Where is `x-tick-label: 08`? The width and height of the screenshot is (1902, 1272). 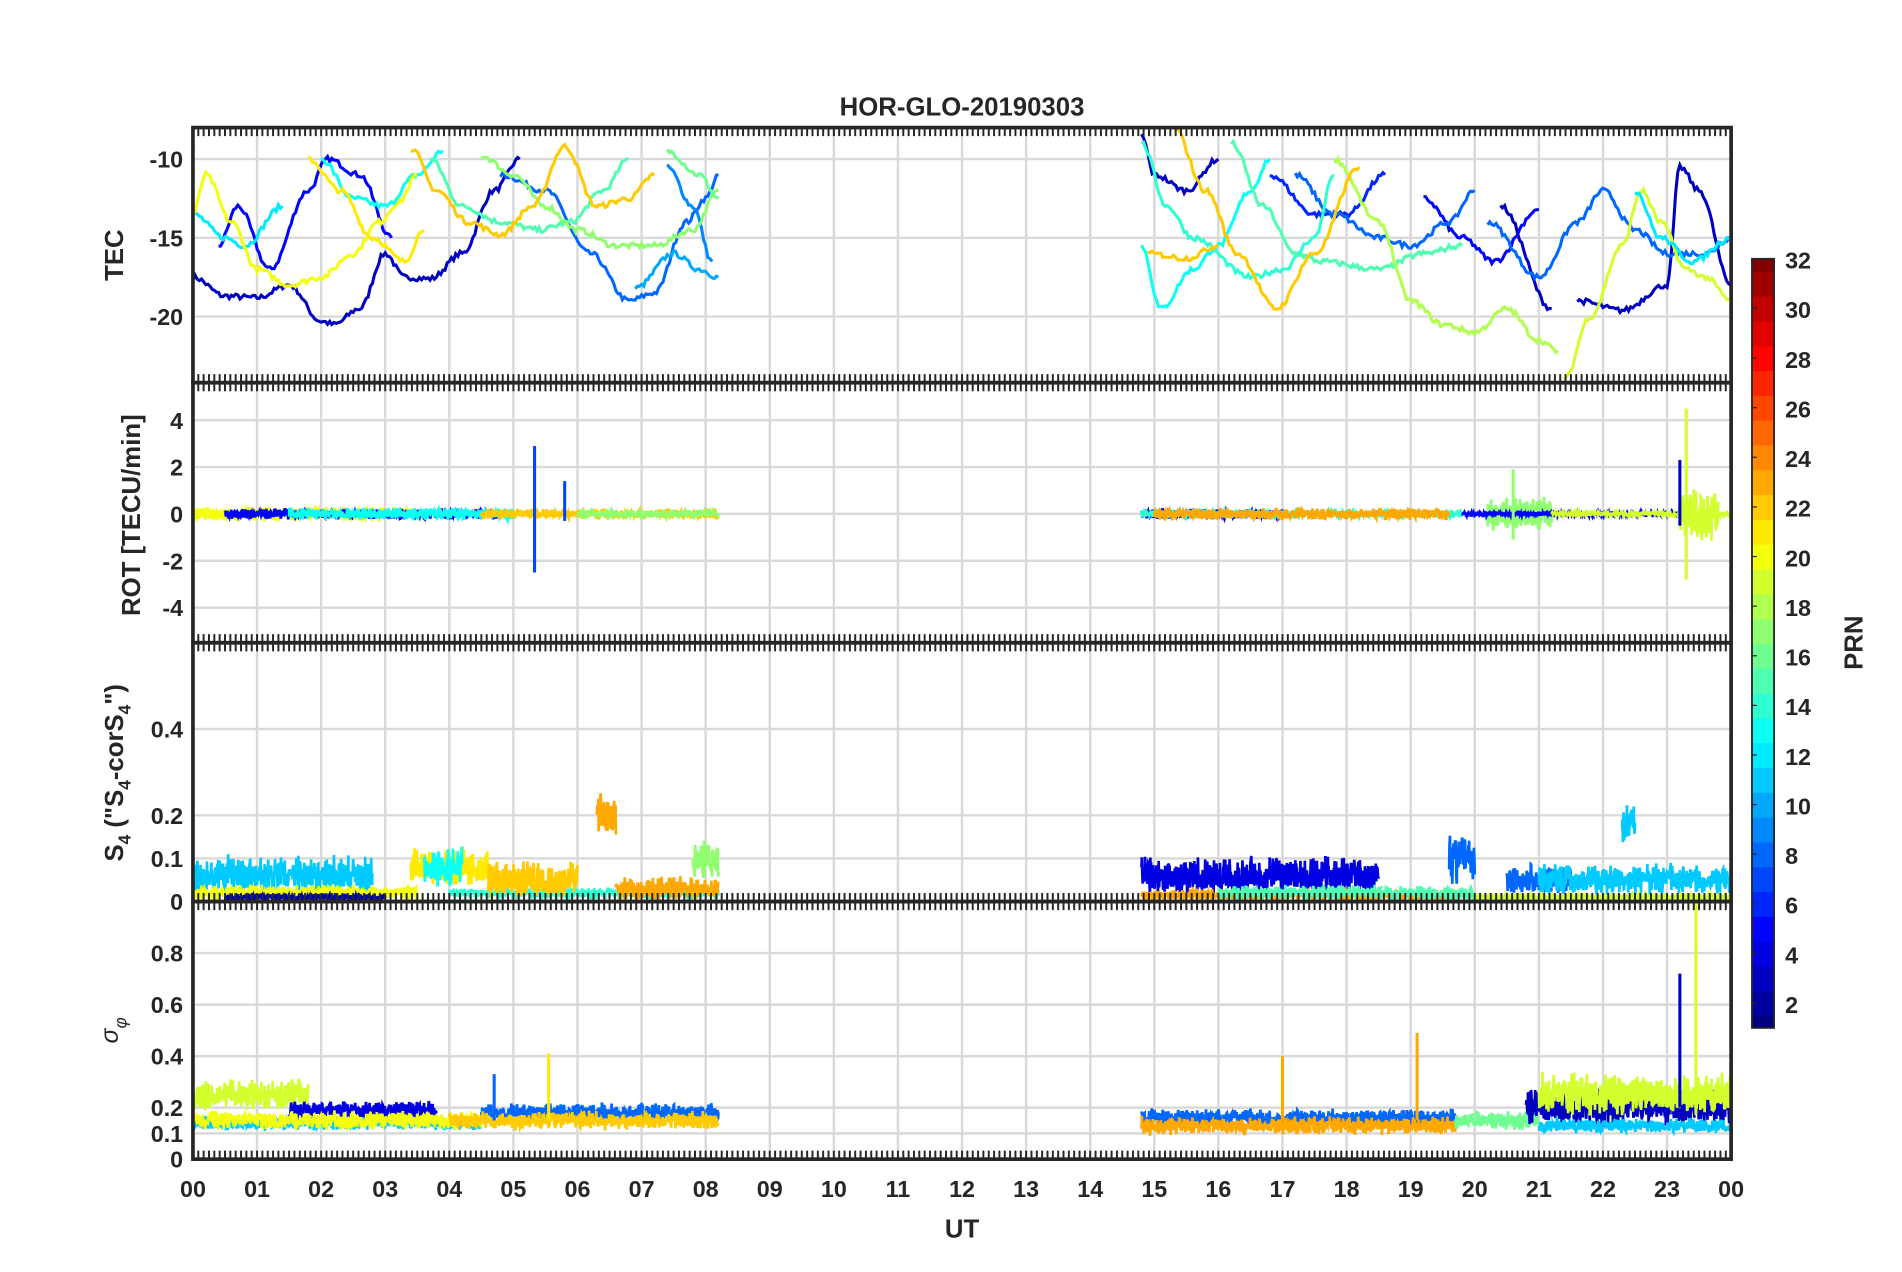 x-tick-label: 08 is located at coordinates (706, 1189).